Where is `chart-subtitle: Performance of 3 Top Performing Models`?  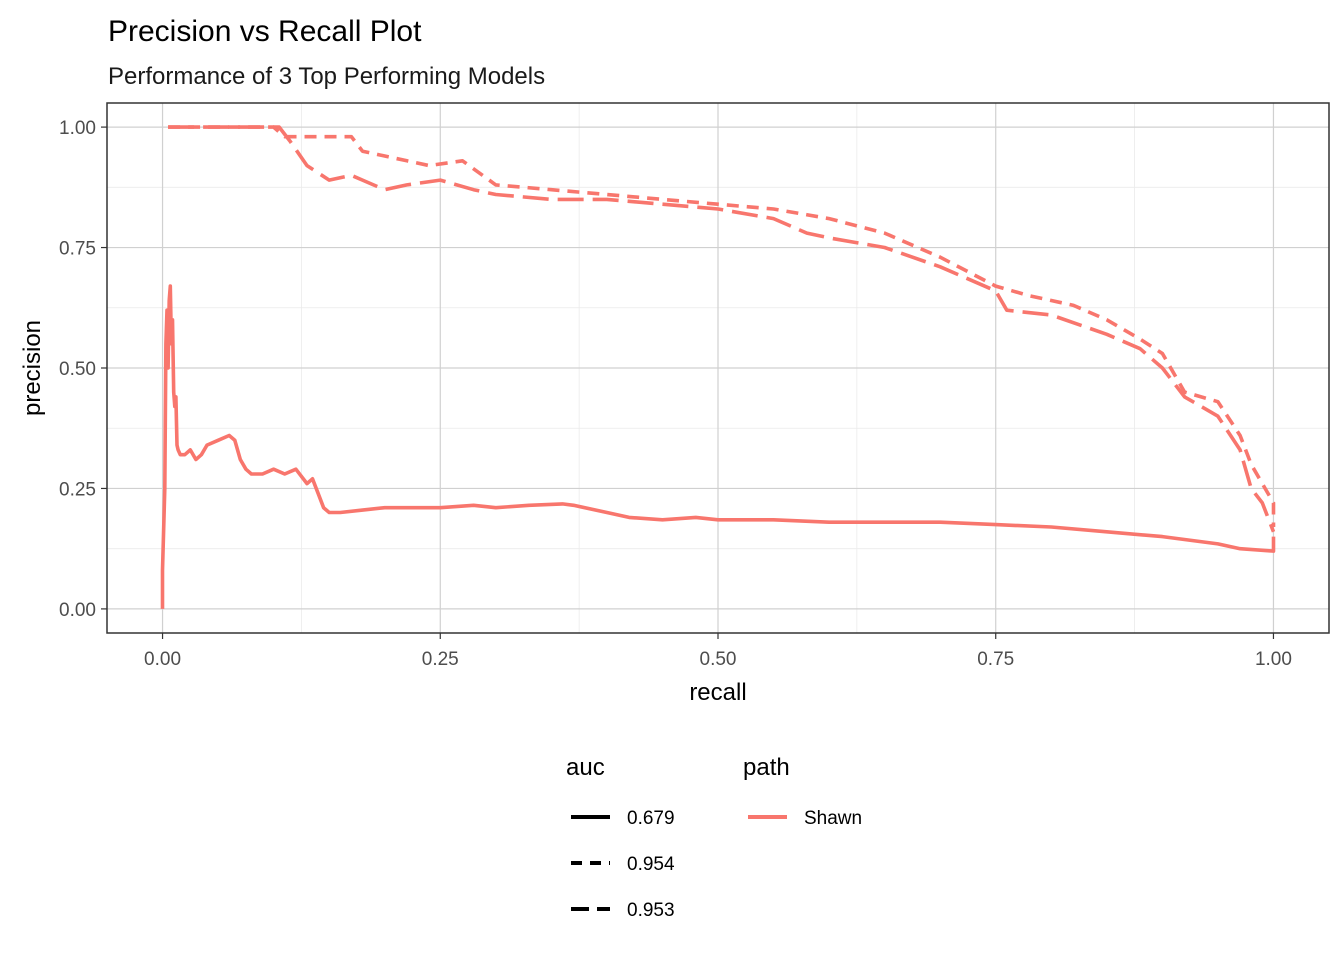
chart-subtitle: Performance of 3 Top Performing Models is located at coordinates (326, 76).